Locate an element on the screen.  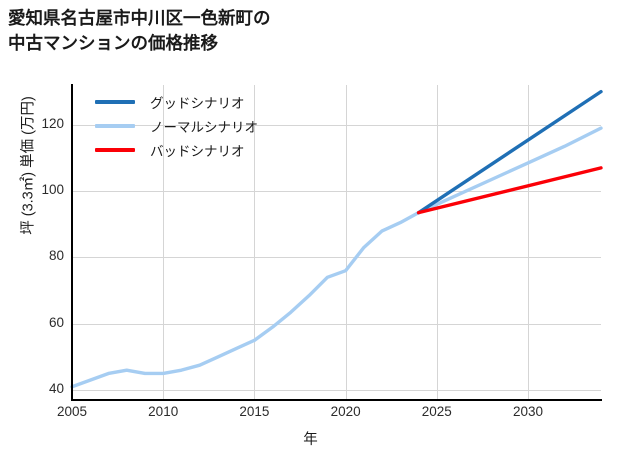
legend-label-bad: バッドシナリオ is located at coordinates (197, 151).